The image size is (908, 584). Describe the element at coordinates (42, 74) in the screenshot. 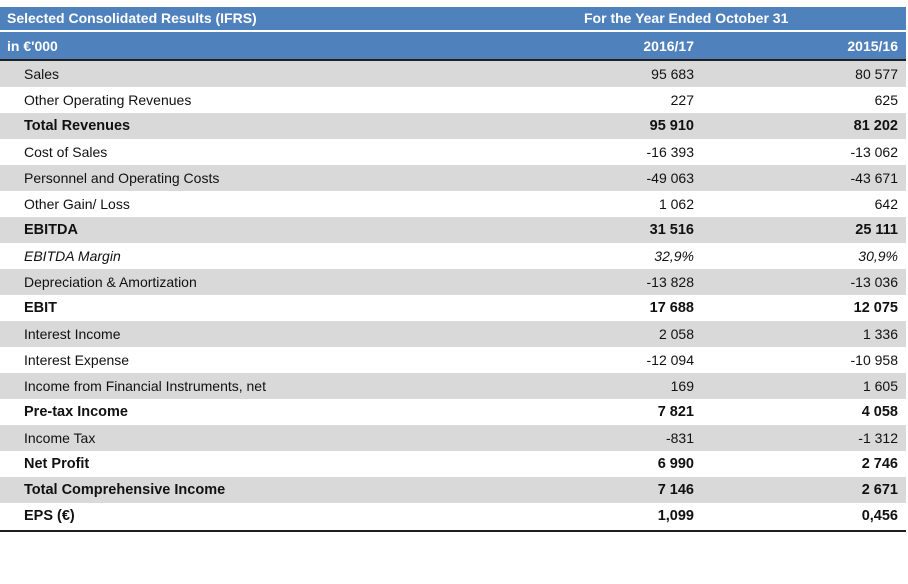

I see `row-label: Sales` at that location.